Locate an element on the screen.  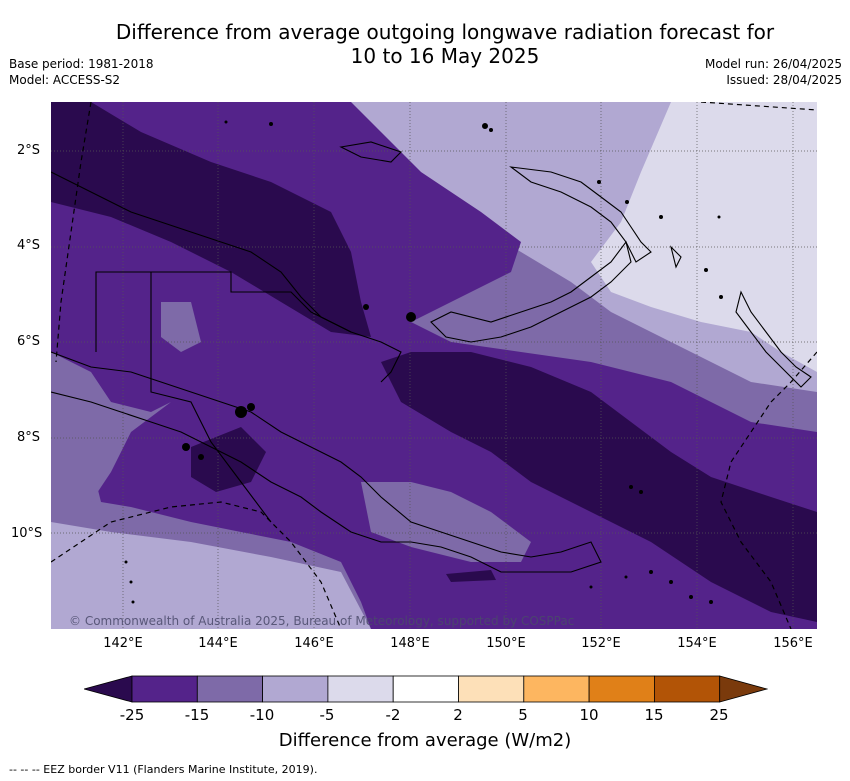
colorbar-tick: -15 is located at coordinates (197, 715).